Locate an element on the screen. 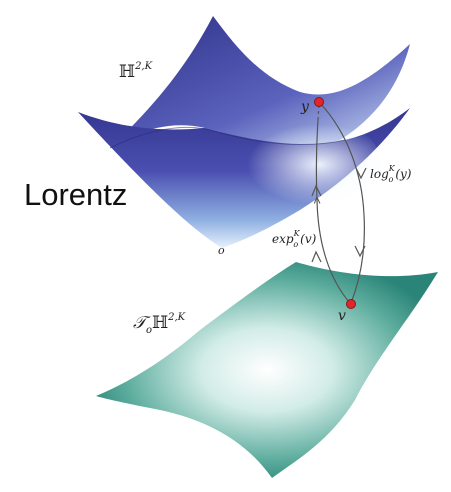 The width and height of the screenshot is (451, 492). tangent-subscript: o is located at coordinates (149, 330).